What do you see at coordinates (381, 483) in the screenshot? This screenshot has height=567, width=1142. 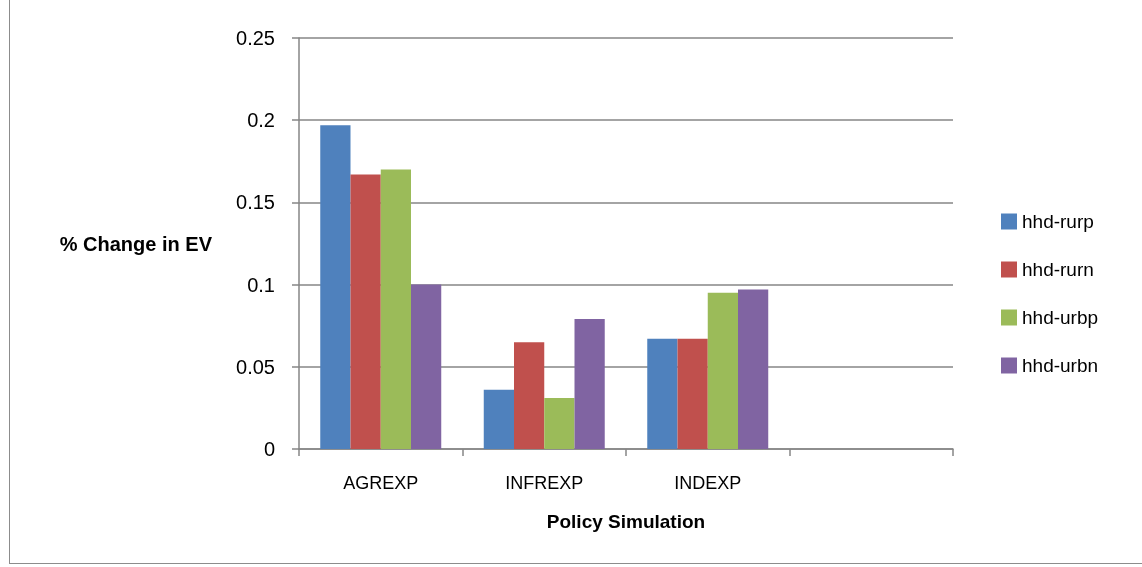 I see `x-tick-label: AGREXP` at bounding box center [381, 483].